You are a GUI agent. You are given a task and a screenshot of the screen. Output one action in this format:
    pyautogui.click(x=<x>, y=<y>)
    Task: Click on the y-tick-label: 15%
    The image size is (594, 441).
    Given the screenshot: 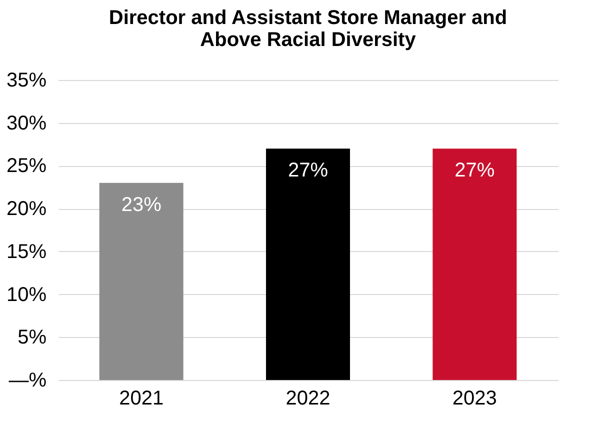 What is the action you would take?
    pyautogui.click(x=26, y=251)
    